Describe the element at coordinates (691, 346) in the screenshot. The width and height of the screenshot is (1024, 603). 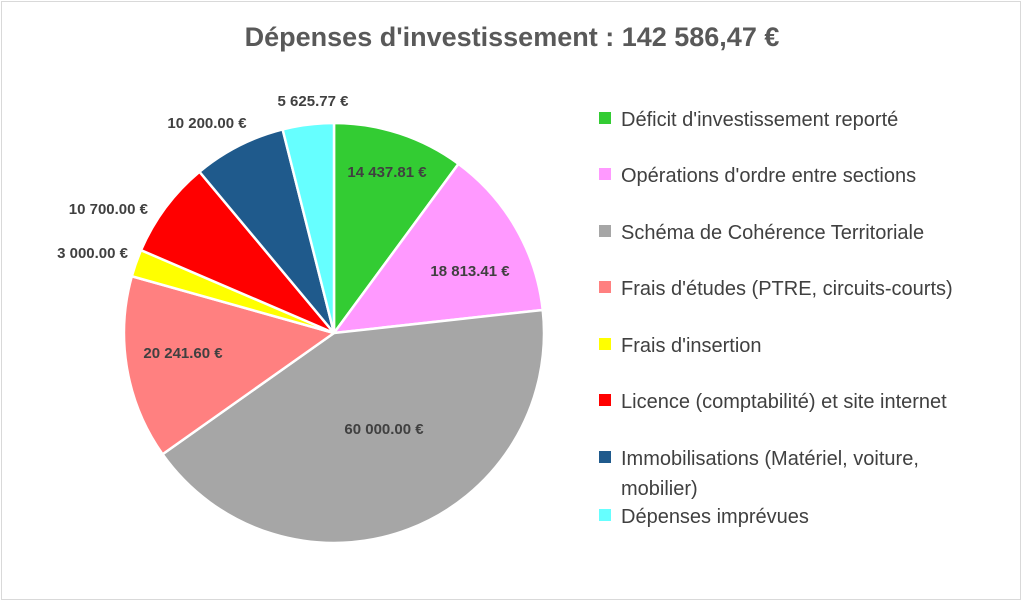
I see `legend-label: Frais d'insertion` at that location.